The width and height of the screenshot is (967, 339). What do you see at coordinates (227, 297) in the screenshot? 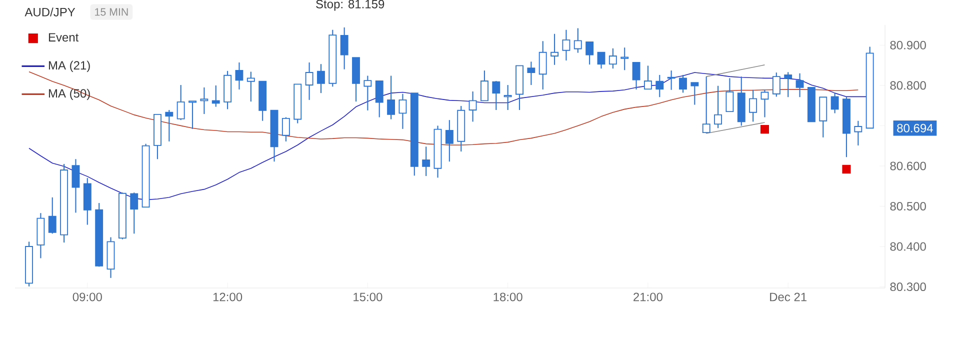
I see `x-tick-label: 12:00` at bounding box center [227, 297].